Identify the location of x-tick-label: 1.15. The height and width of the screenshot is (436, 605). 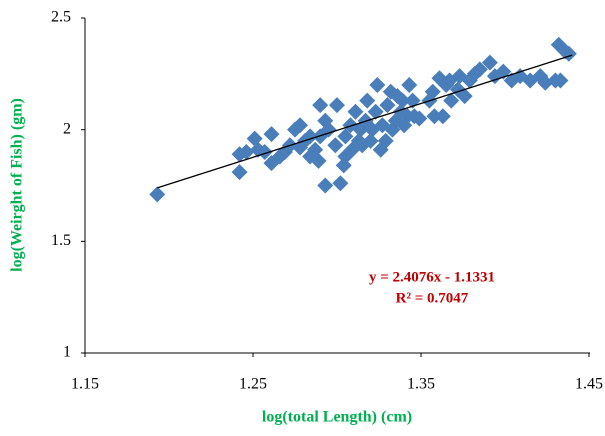
(85, 384).